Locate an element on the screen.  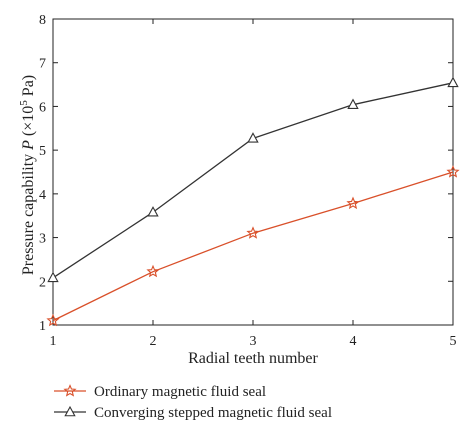
y-axis-label: Pressure capability P (×105 Pa) is located at coordinates (27, 175).